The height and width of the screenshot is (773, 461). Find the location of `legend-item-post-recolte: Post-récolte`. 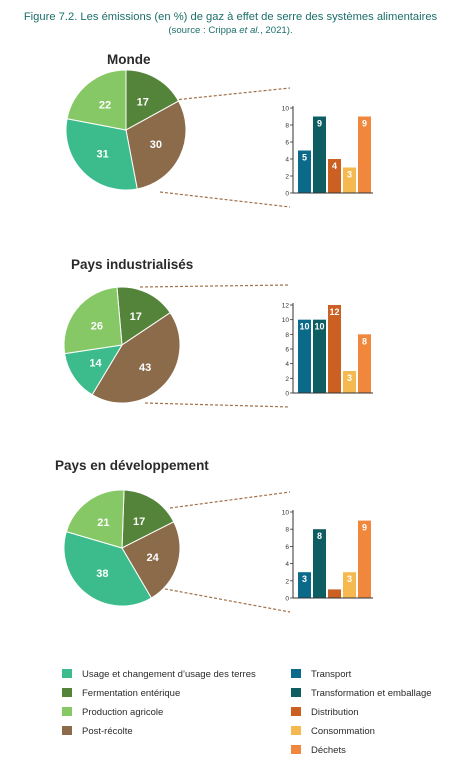

legend-item-post-recolte: Post-récolte is located at coordinates (97, 732).